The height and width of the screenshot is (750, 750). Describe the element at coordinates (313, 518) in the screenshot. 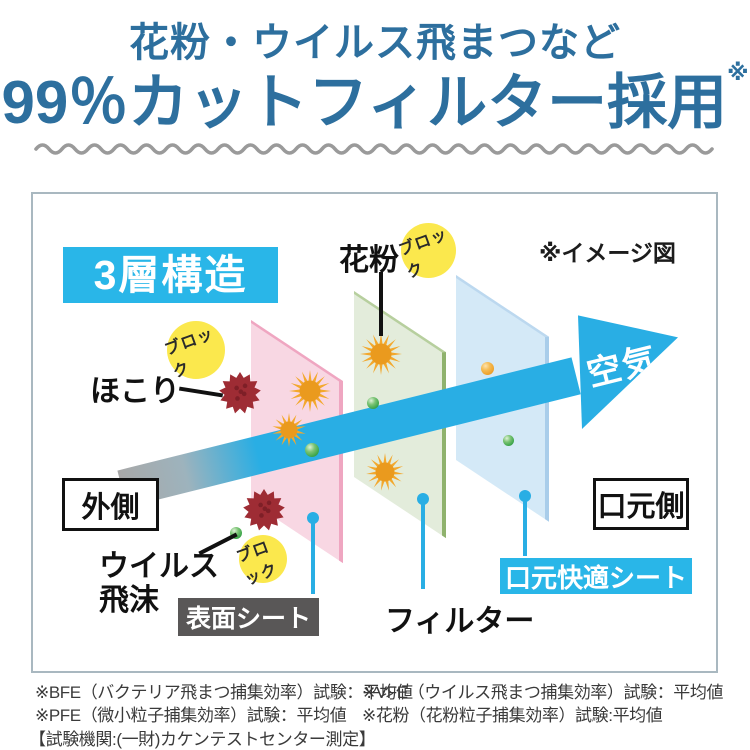

I see `surface-connector-dot` at that location.